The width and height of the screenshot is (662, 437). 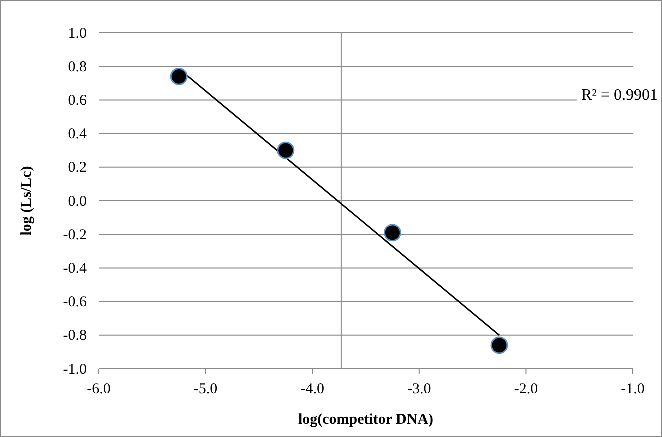 What do you see at coordinates (77, 168) in the screenshot?
I see `y-tick-label: 0.2` at bounding box center [77, 168].